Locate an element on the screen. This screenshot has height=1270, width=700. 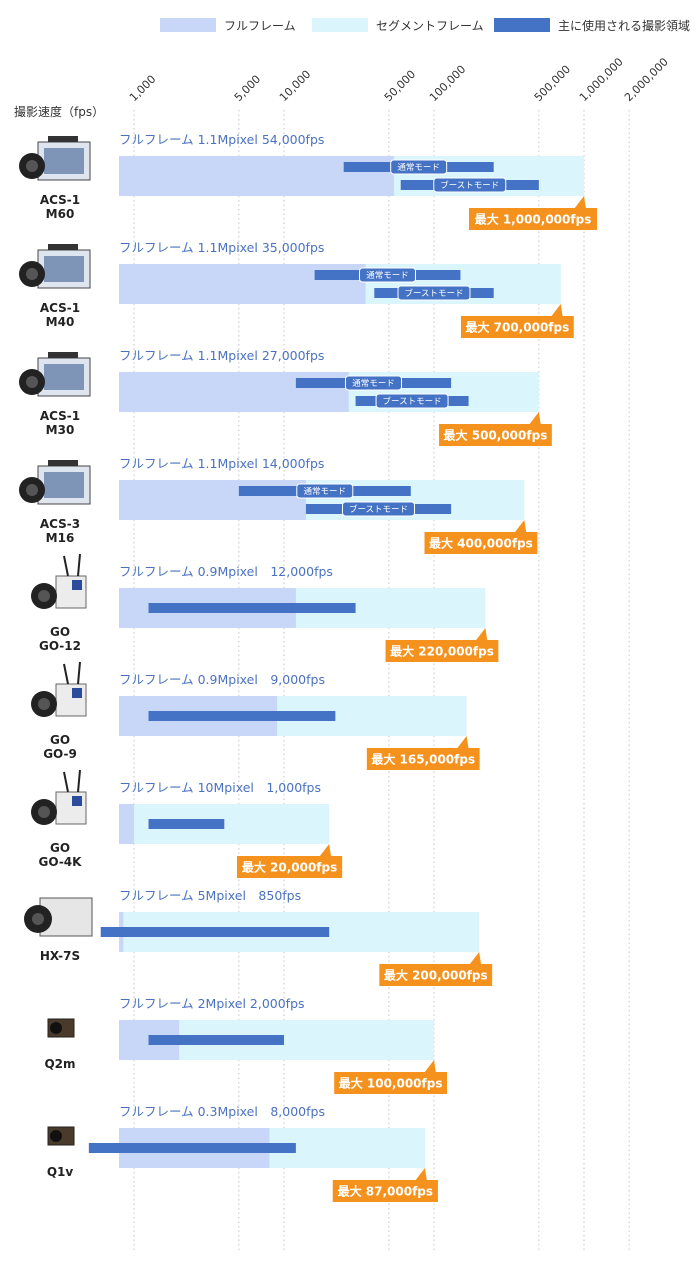
camera-row: HX-7S フルフレーム 5Mpixel 850fps 最大 200,000fps is located at coordinates (258, 937).